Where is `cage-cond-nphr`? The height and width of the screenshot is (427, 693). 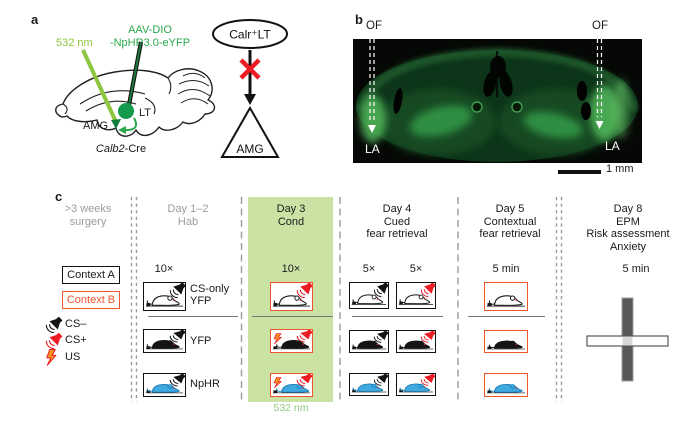
cage-cond-nphr is located at coordinates (291, 385).